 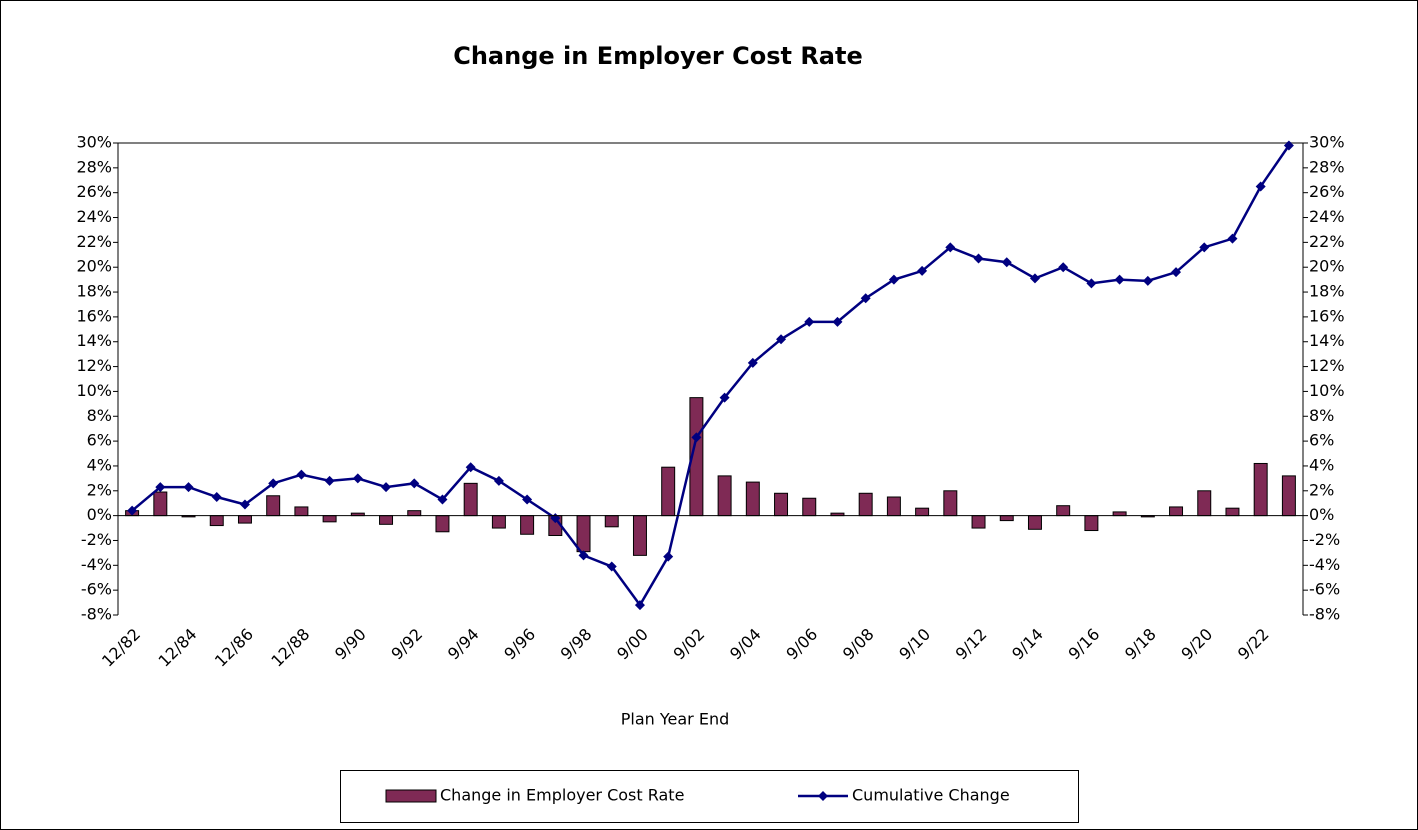 I want to click on y-tick-label: 18%, so click(x=94, y=291).